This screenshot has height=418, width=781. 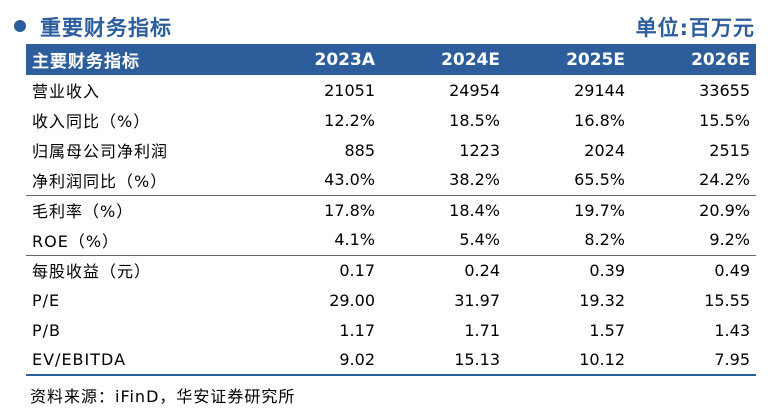 What do you see at coordinates (66, 91) in the screenshot?
I see `row-label: 营业收入` at bounding box center [66, 91].